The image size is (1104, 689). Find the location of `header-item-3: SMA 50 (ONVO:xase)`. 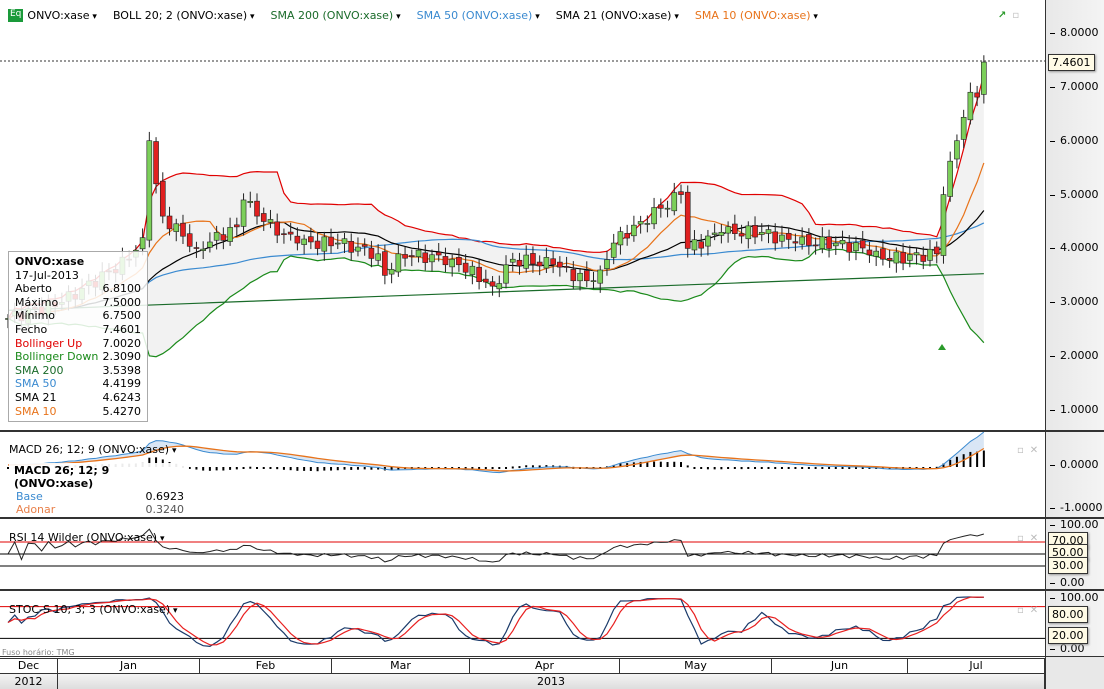

header-item-3: SMA 50 (ONVO:xase) is located at coordinates (478, 15).